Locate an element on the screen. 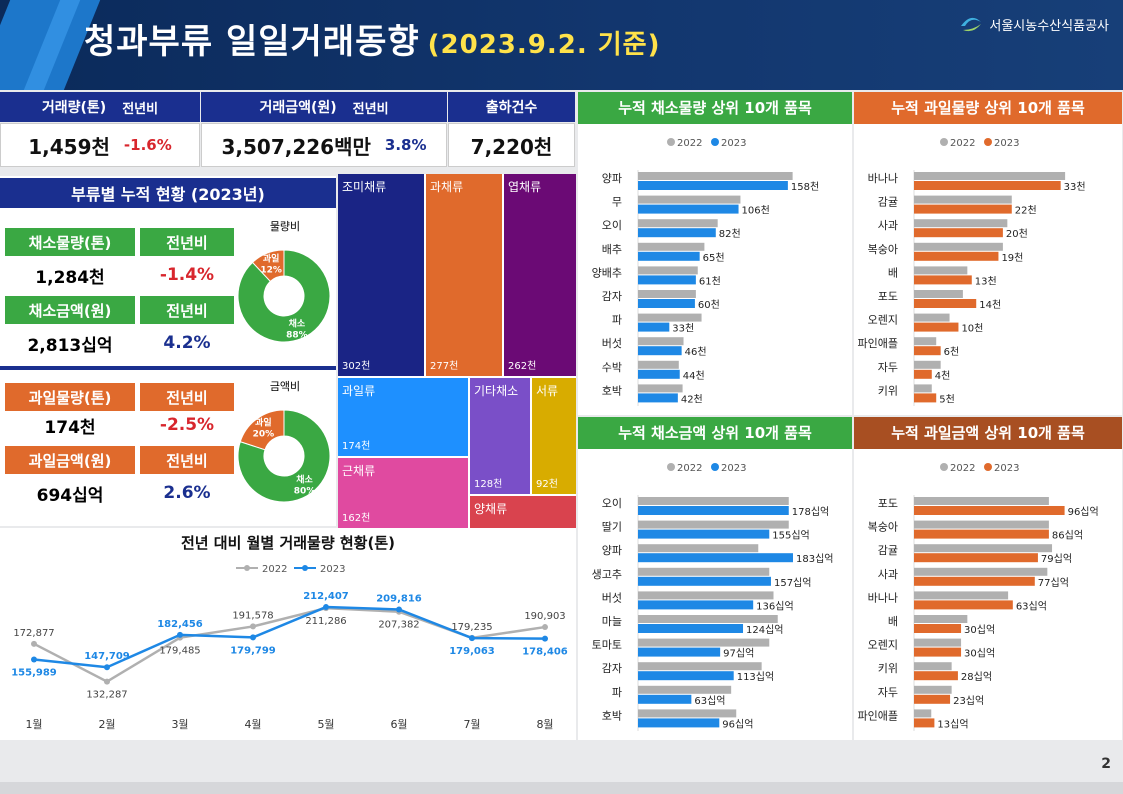 This screenshot has width=1123, height=794. treemap-cell: 과채류 277천 is located at coordinates (464, 275).